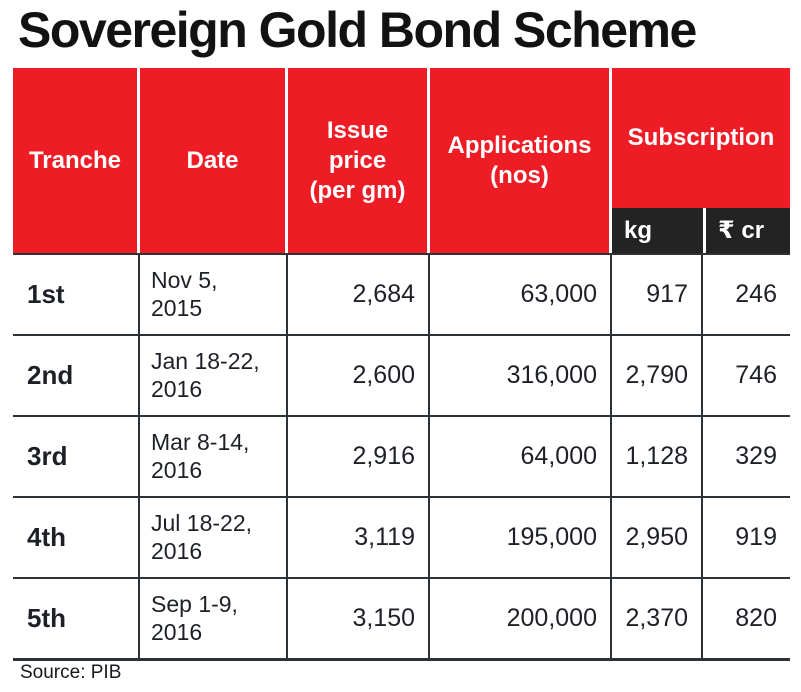 Image resolution: width=801 pixels, height=692 pixels. What do you see at coordinates (521, 294) in the screenshot?
I see `cell-applications: 63,000` at bounding box center [521, 294].